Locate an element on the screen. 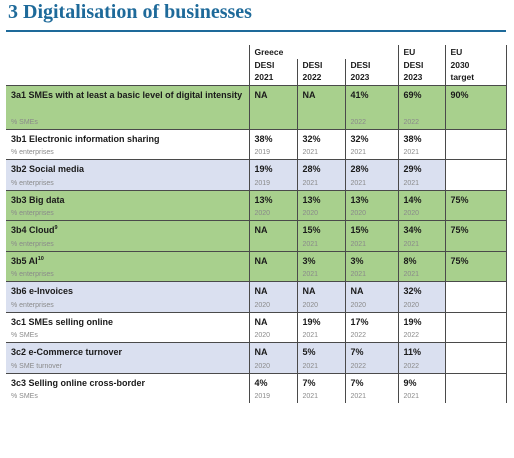 The image size is (514, 458). table-row-sub: % SME turnover 2020 2021 2022 2022 is located at coordinates (256, 366).